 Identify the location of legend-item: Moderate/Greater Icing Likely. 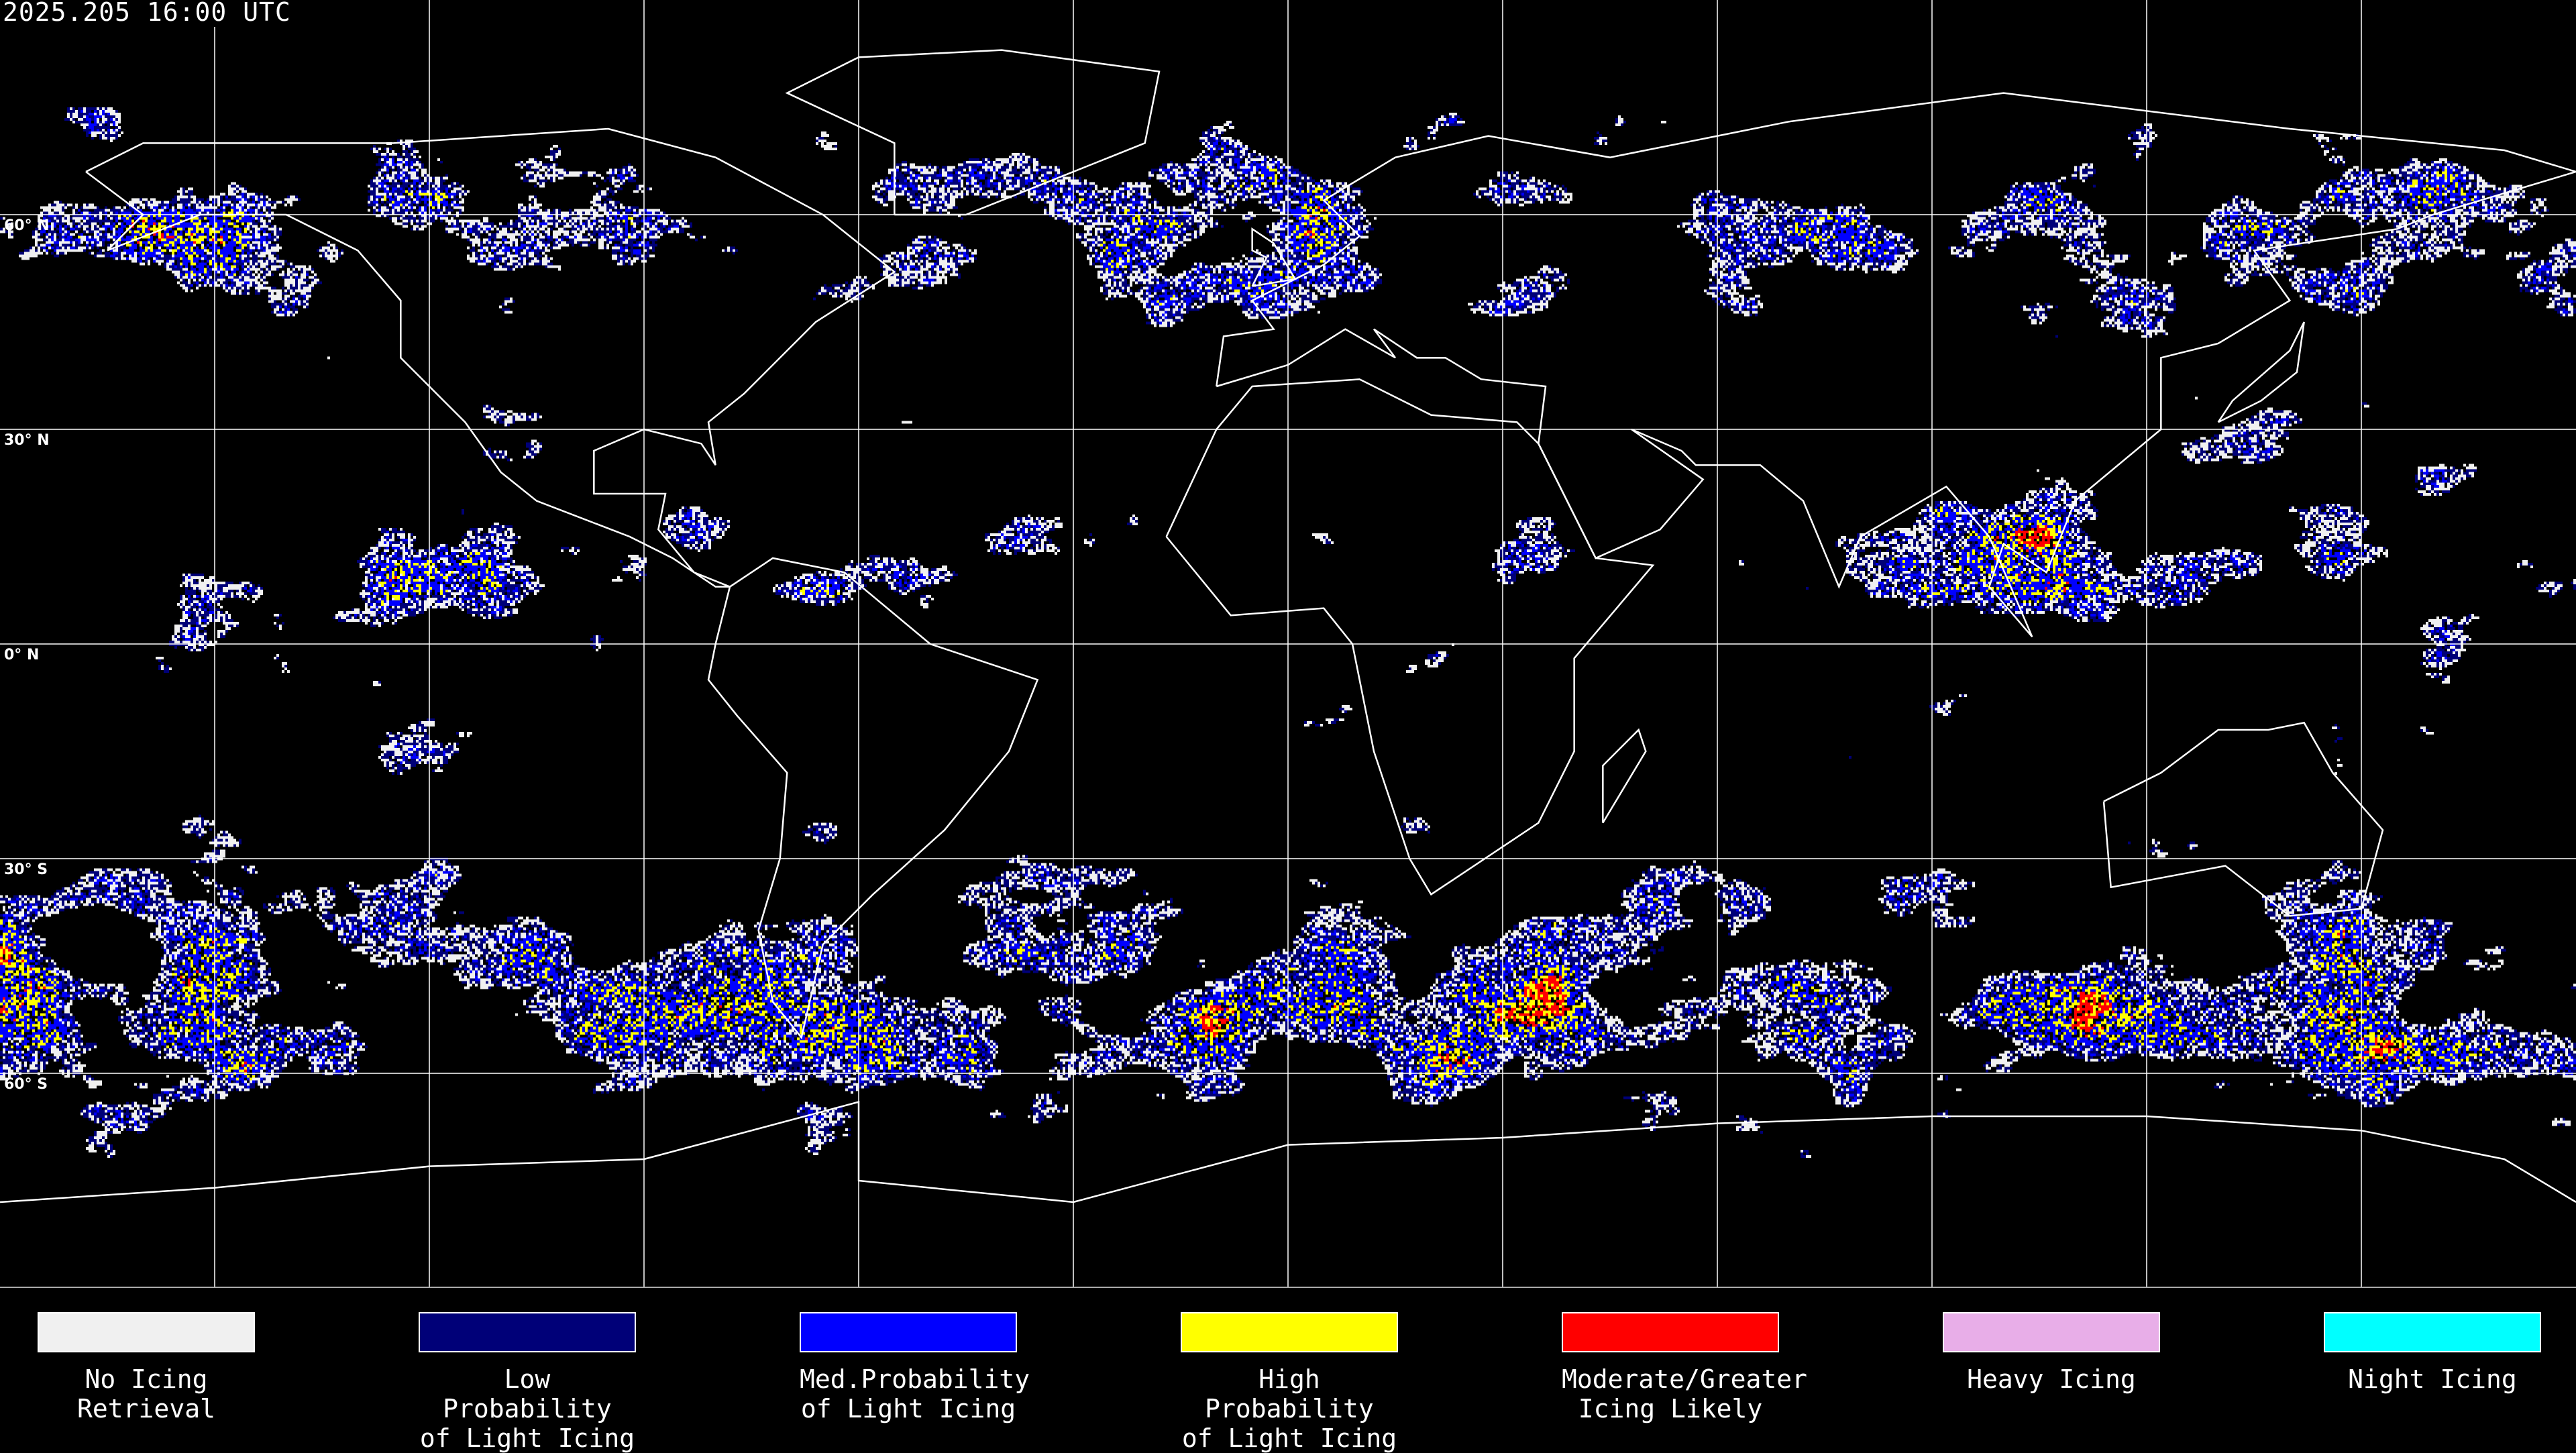
(1685, 1367).